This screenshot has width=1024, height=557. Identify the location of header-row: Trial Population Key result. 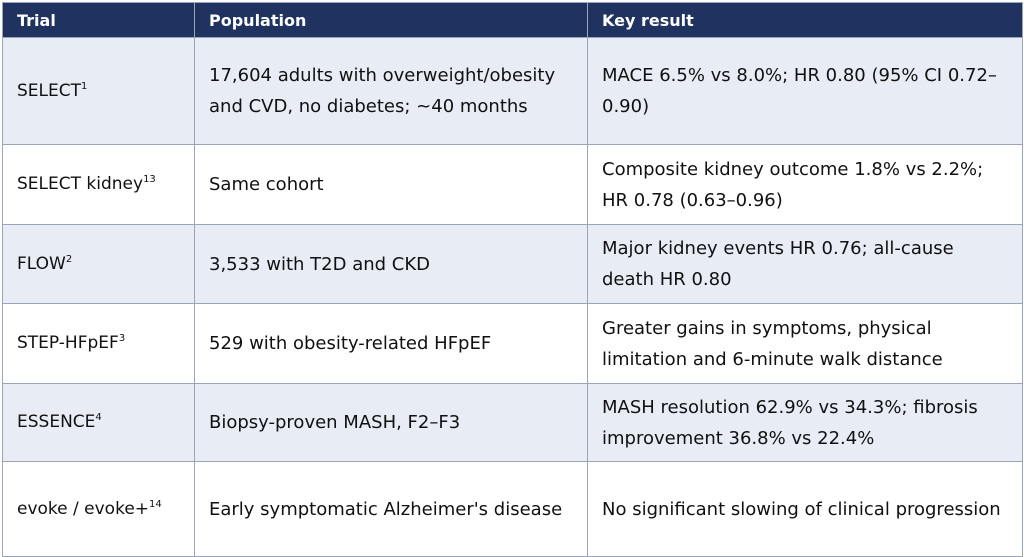
(512, 20).